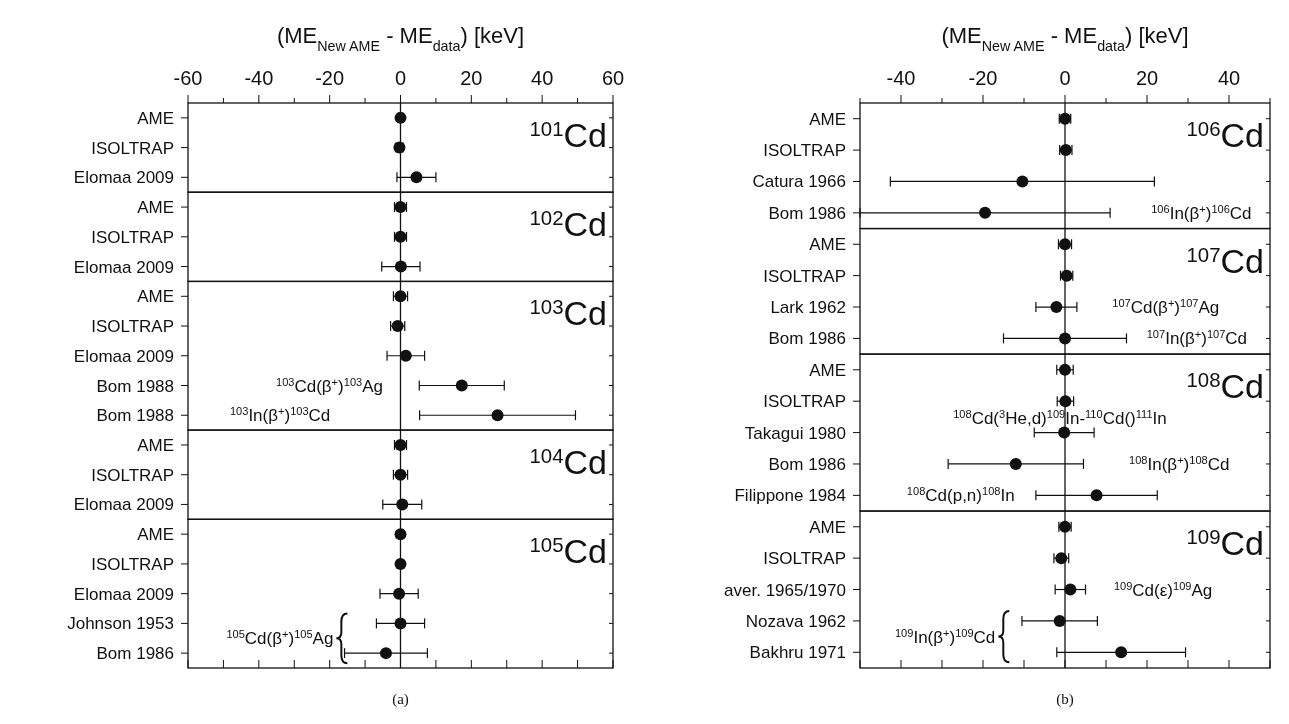 Image resolution: width=1289 pixels, height=724 pixels. What do you see at coordinates (1225, 543) in the screenshot?
I see `annotation: $^{109}$Cd` at bounding box center [1225, 543].